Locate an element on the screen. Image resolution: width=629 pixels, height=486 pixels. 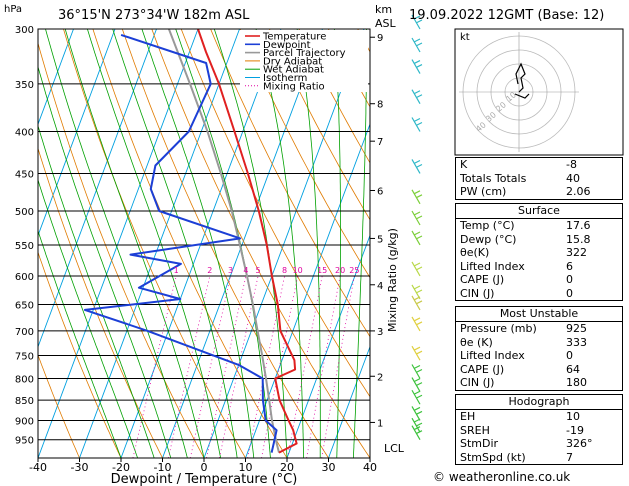
index-row-value: 2.06 is located at coordinates (578, 191).